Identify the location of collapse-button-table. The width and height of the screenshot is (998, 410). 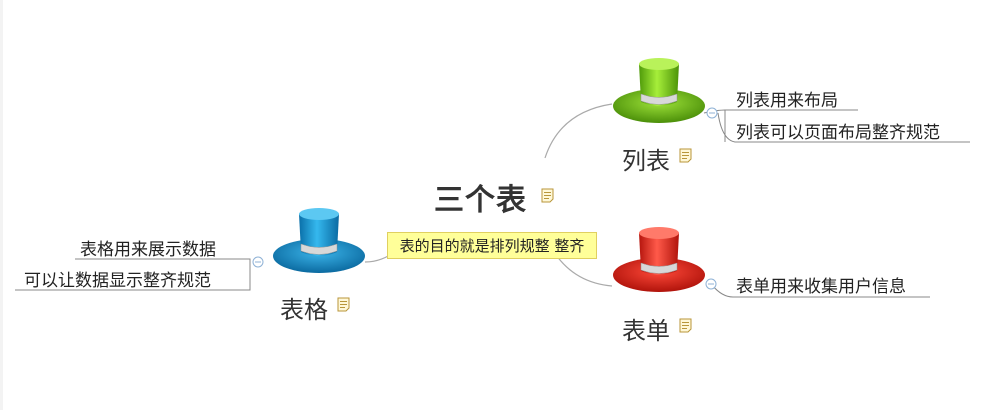
(258, 262).